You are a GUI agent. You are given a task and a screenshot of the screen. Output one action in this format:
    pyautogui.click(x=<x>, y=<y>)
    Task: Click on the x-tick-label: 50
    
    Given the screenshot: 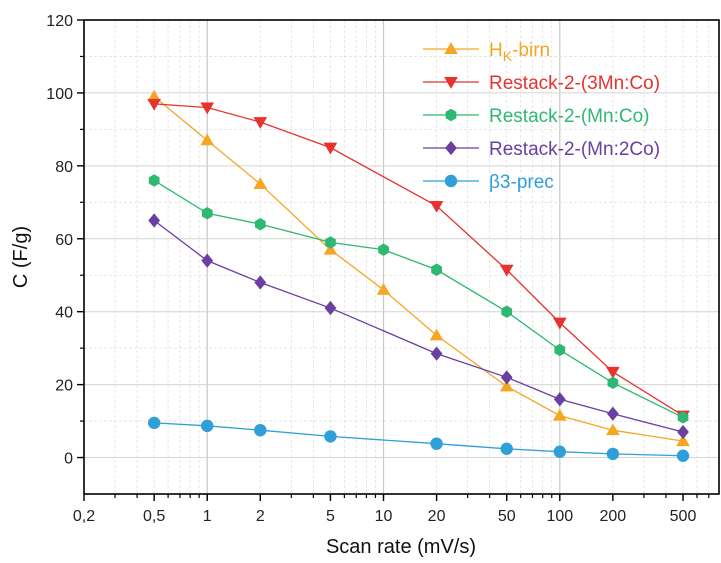 What is the action you would take?
    pyautogui.click(x=507, y=516)
    